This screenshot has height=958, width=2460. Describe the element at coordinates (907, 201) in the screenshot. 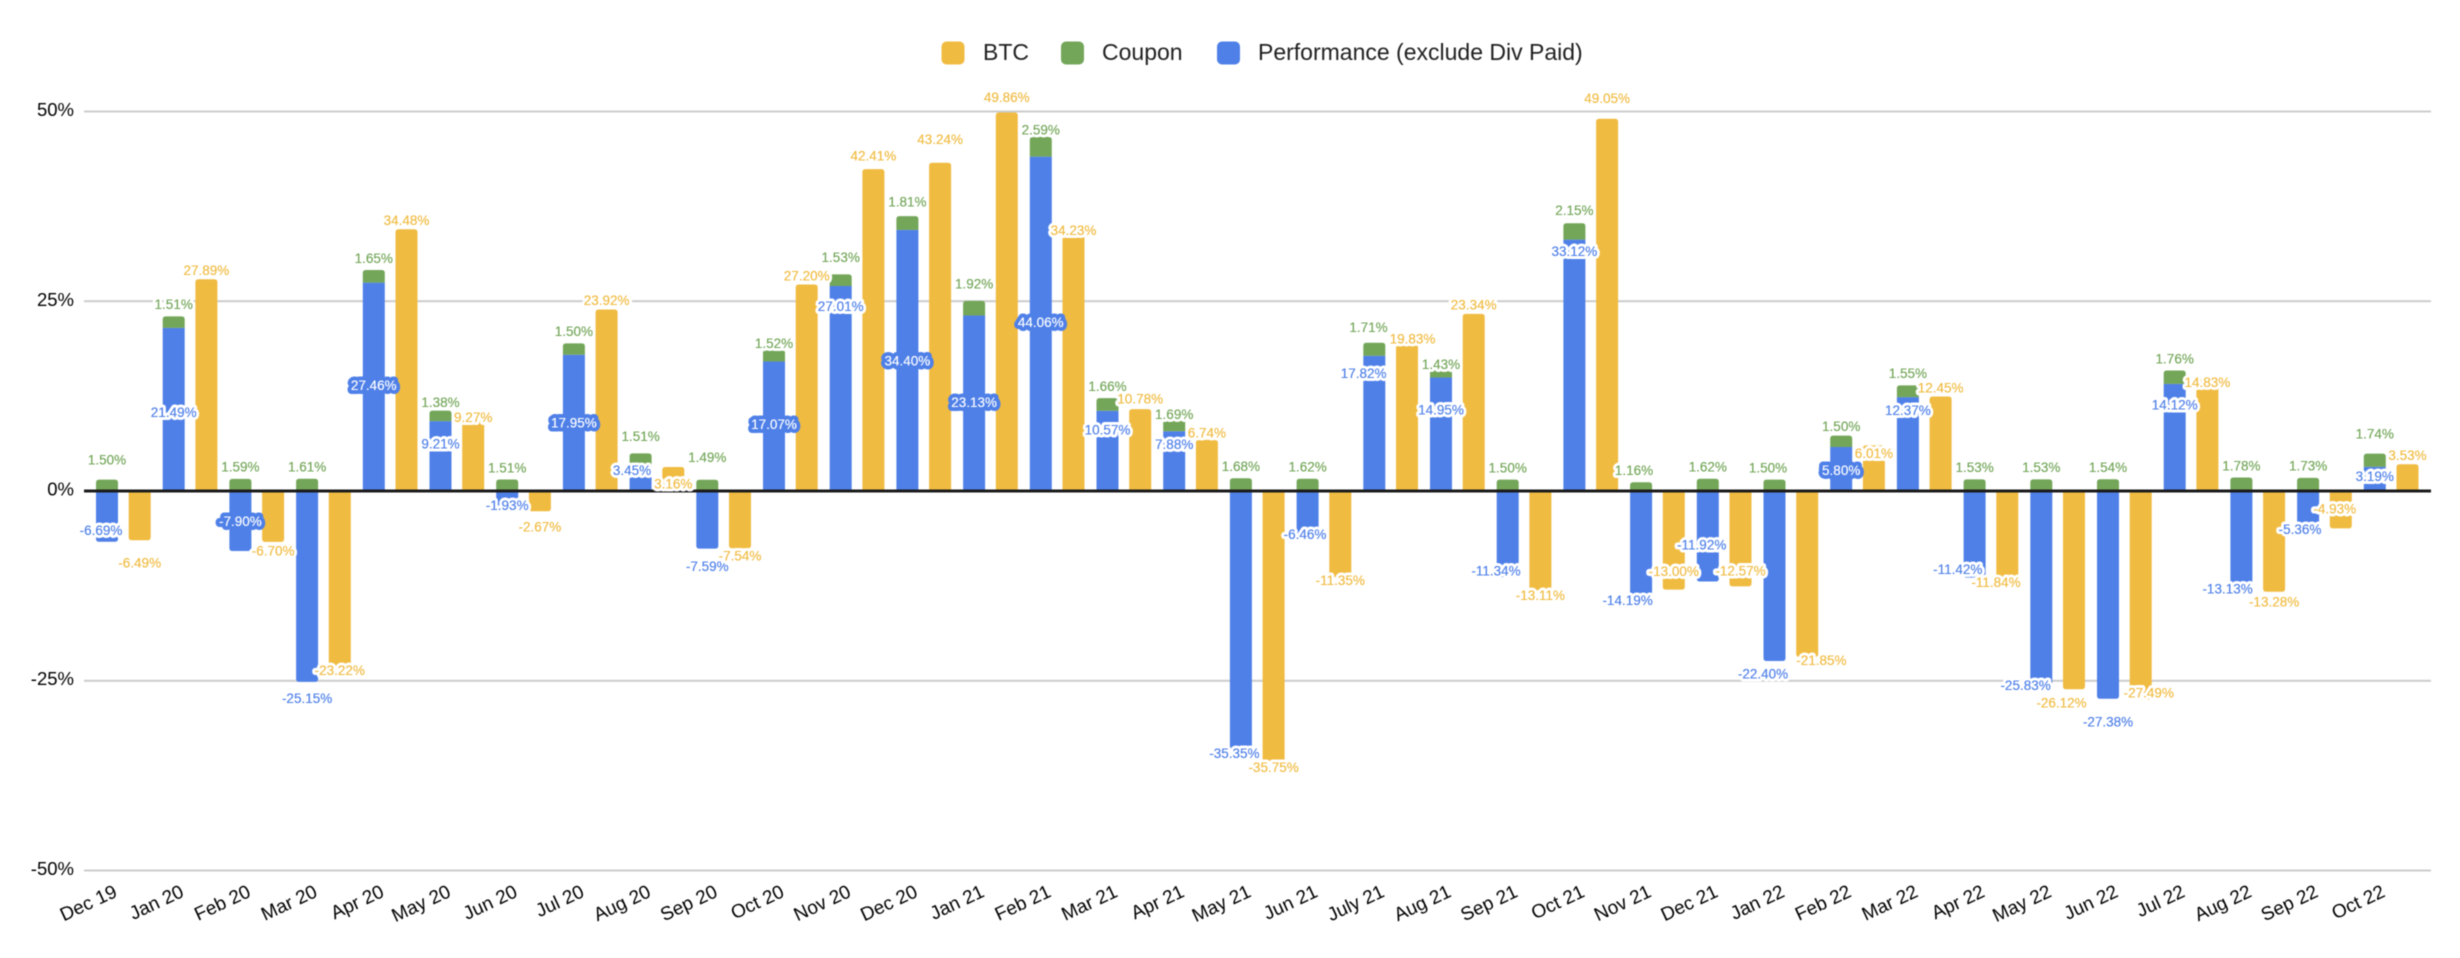

I see `svg-text: 1.81%` at that location.